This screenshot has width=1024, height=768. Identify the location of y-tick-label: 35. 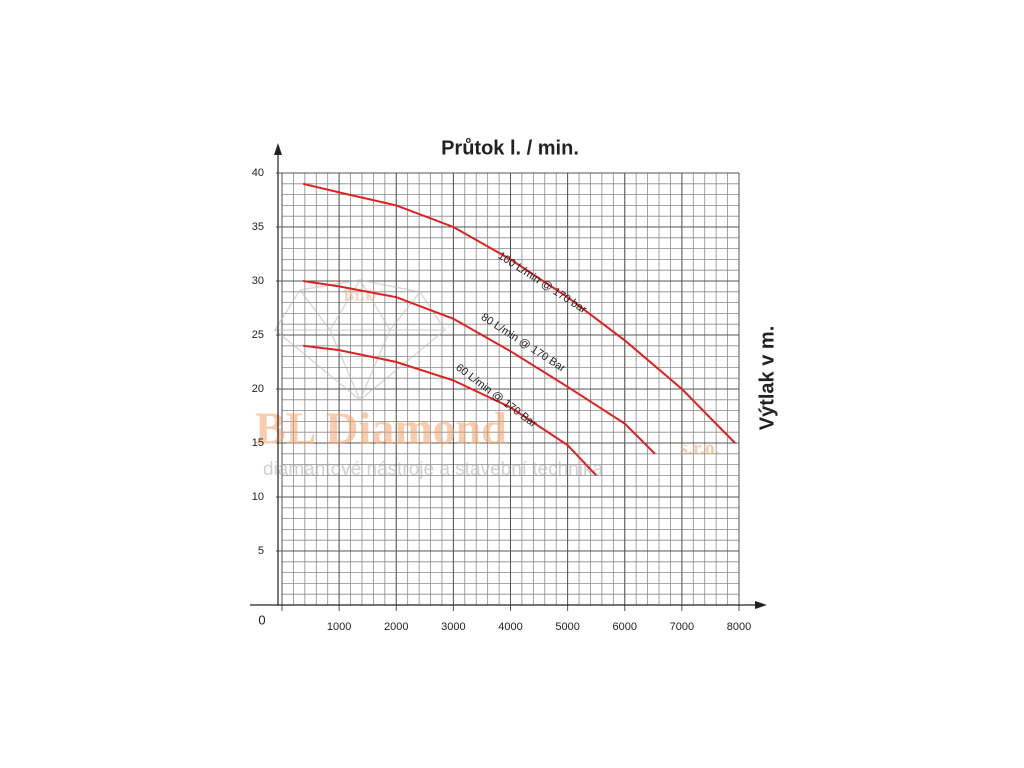
(258, 227).